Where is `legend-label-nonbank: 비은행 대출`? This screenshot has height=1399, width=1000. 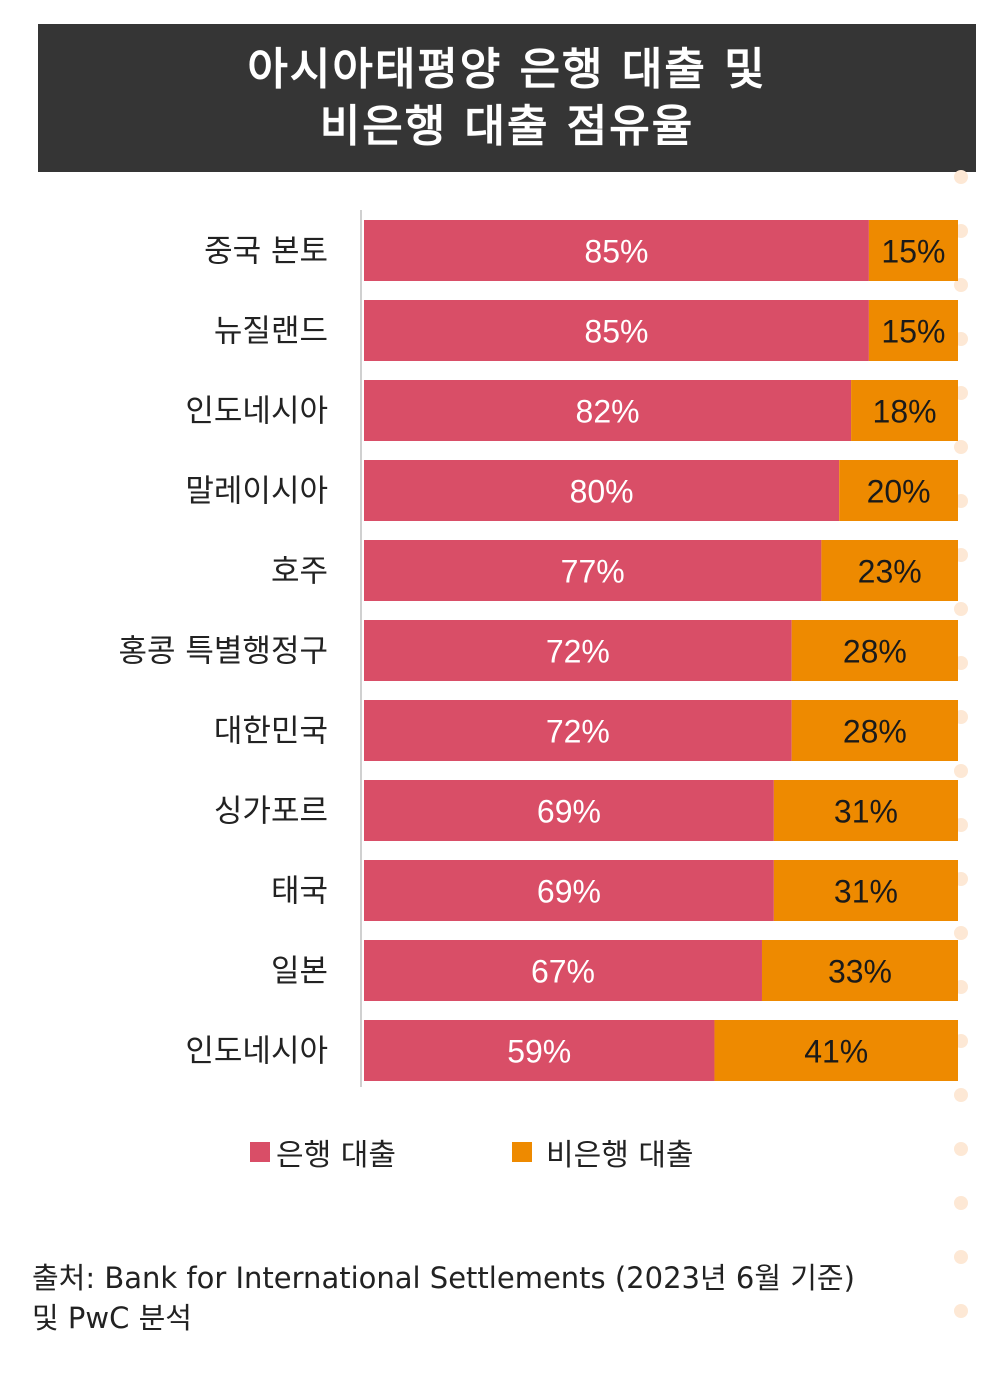
legend-label-nonbank: 비은행 대출 is located at coordinates (620, 1155).